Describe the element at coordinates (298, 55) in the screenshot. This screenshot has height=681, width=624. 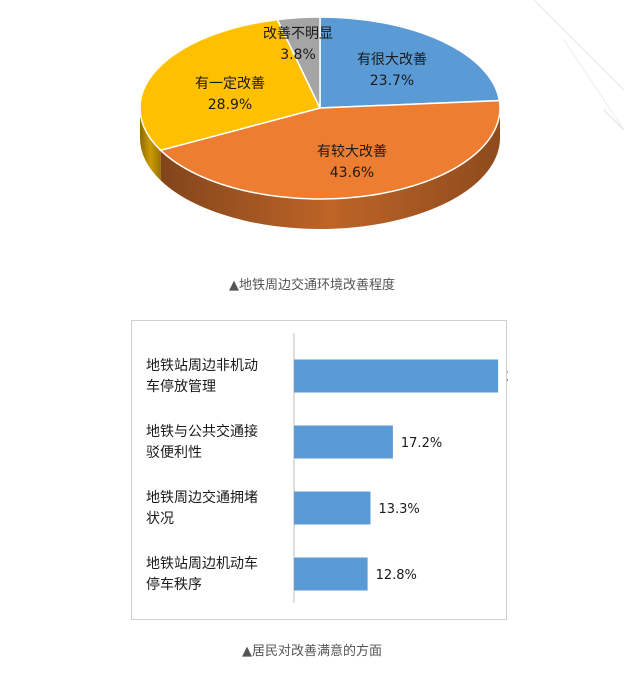
I see `pie-slice-value-label: 3.8%` at that location.